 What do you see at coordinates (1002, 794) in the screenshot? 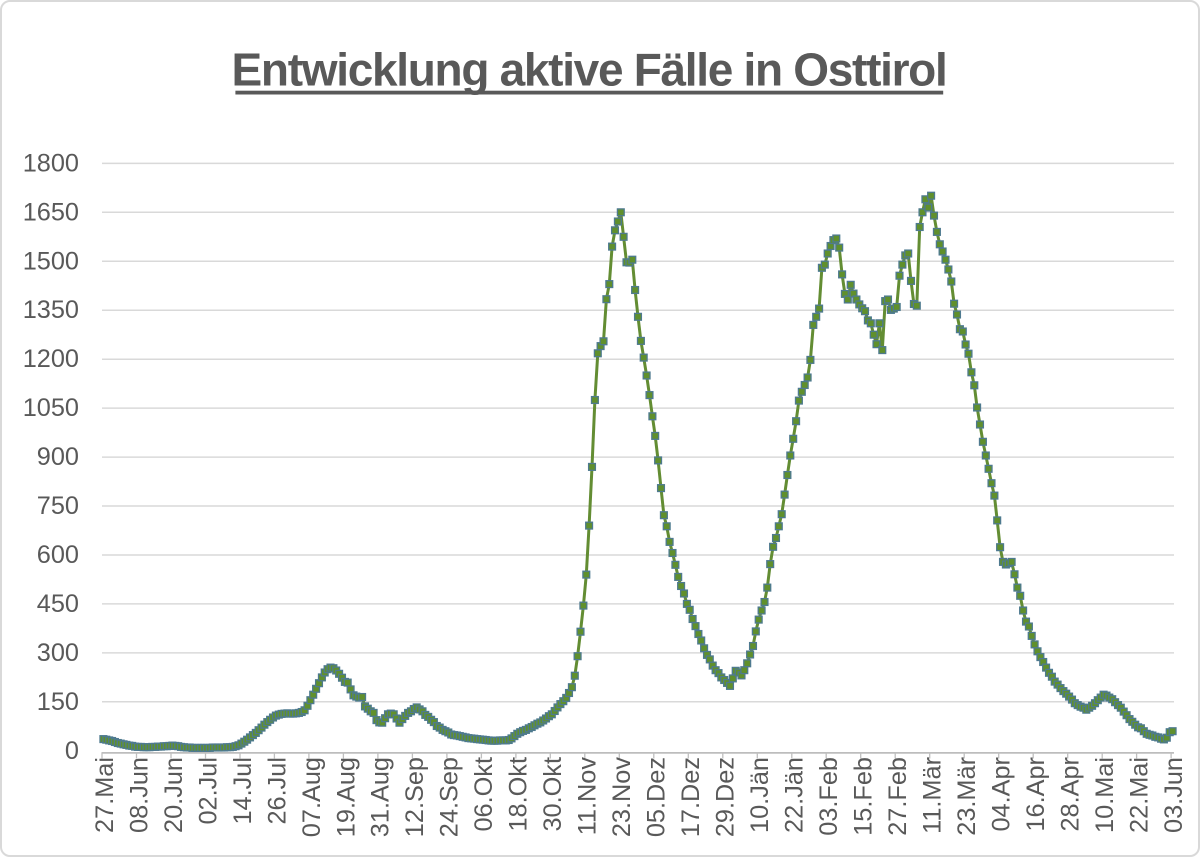
I see `svg-text: 04.Apr` at bounding box center [1002, 794].